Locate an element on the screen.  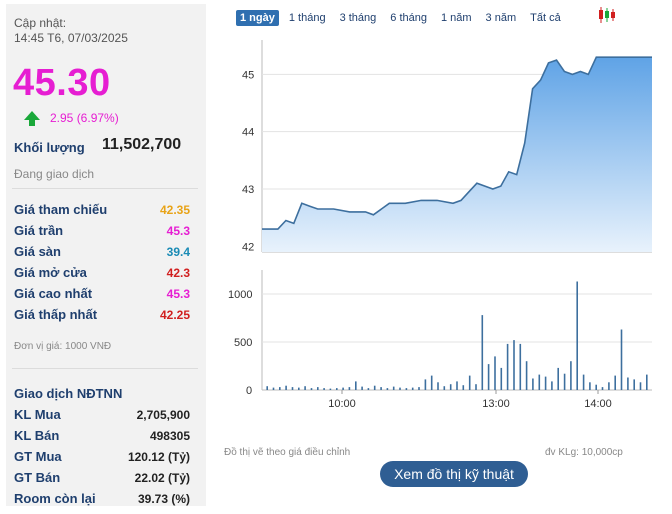
foreign-sell-vol-value: 498305 is located at coordinates (169, 436).